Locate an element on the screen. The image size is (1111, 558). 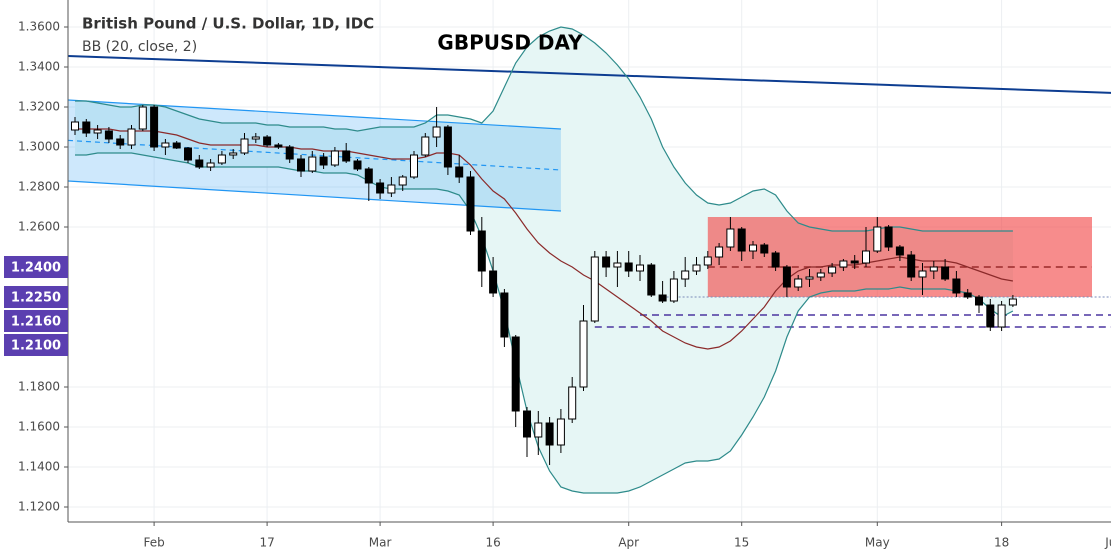
y-tick-label: 1.3200 is located at coordinates (39, 107).